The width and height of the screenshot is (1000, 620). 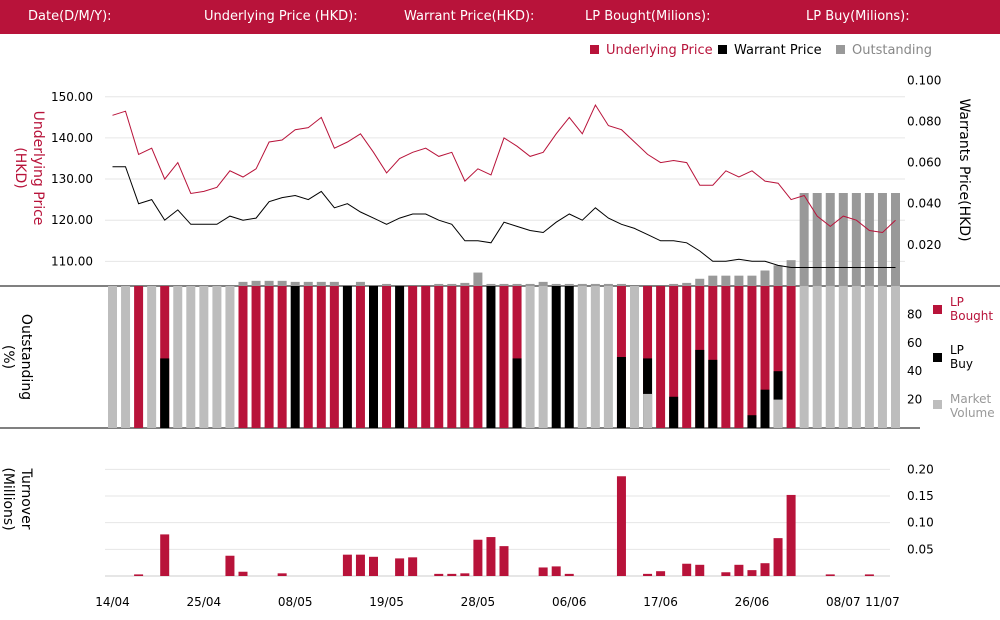 What do you see at coordinates (924, 121) in the screenshot?
I see `y-right-tick-label: 0.080` at bounding box center [924, 121].